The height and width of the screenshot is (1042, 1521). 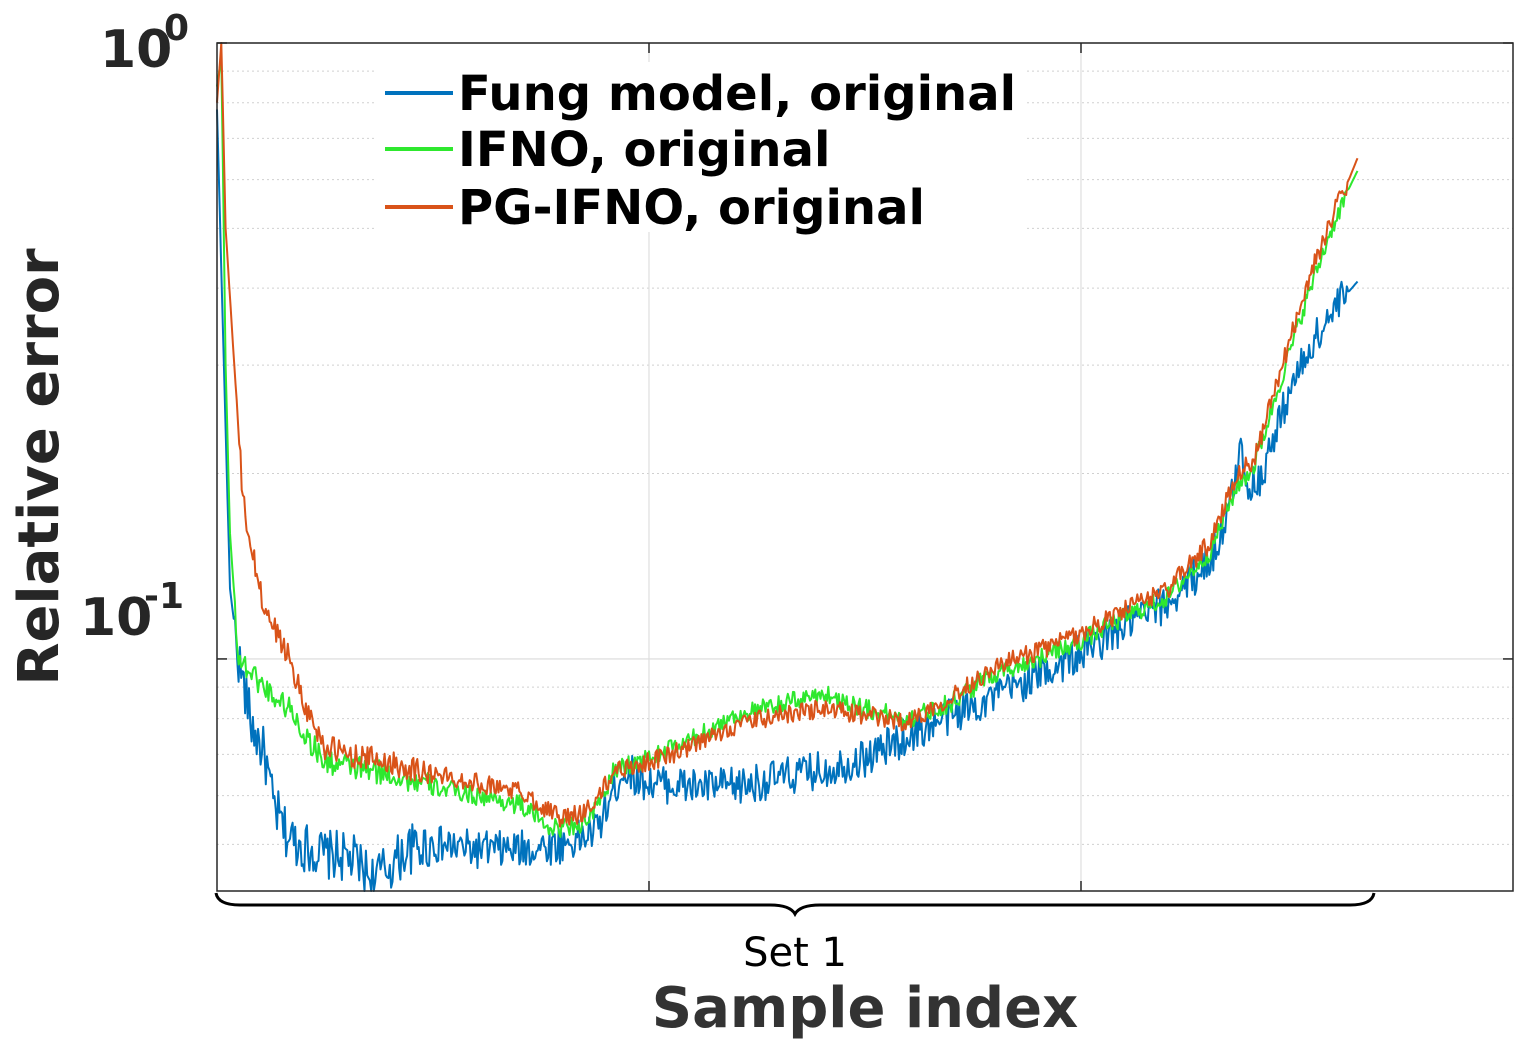 I want to click on y-tick-label-10-minus-1: 10 -1, so click(x=132, y=612).